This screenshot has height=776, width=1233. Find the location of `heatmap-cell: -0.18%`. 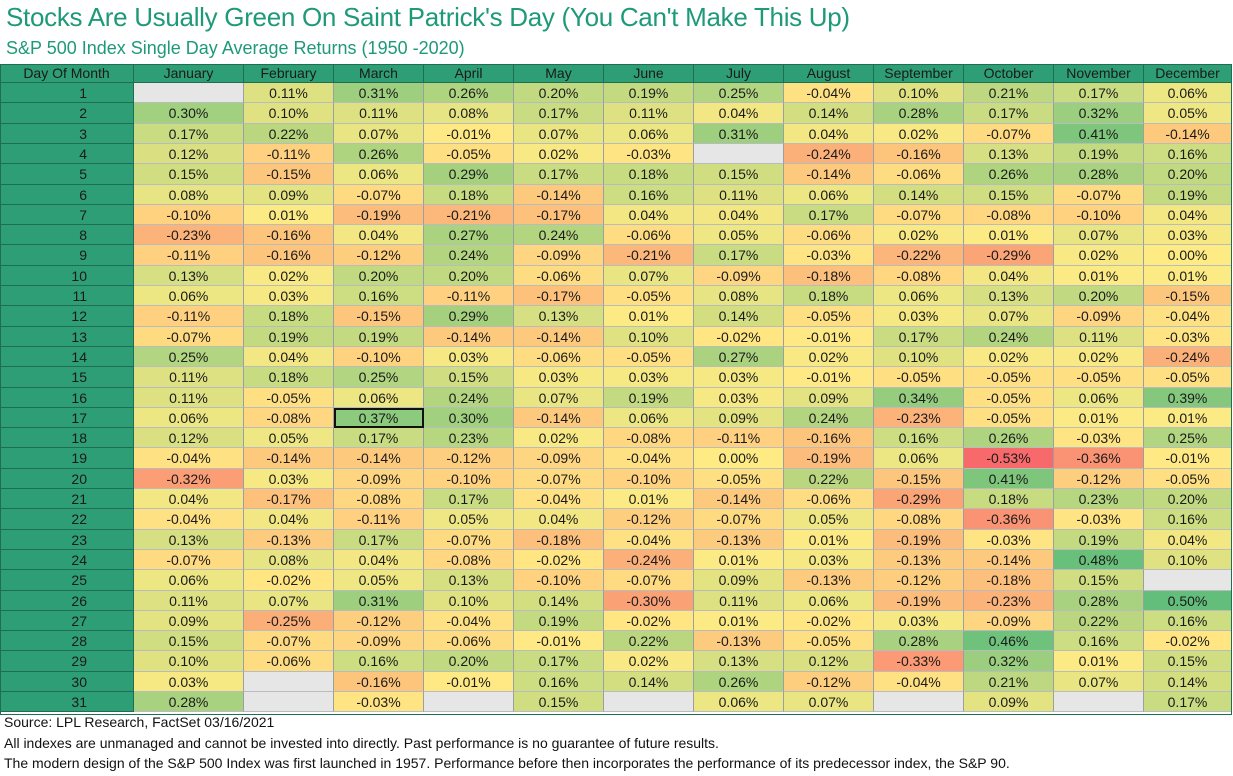

heatmap-cell: -0.18% is located at coordinates (829, 276).